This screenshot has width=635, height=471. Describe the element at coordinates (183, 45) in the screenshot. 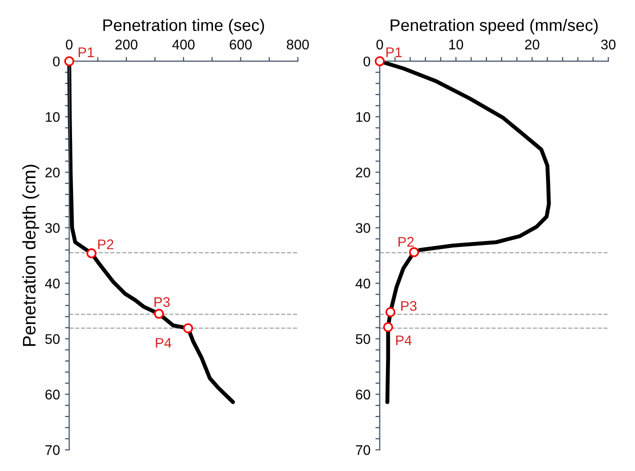

I see `x-tick-label: 400` at that location.